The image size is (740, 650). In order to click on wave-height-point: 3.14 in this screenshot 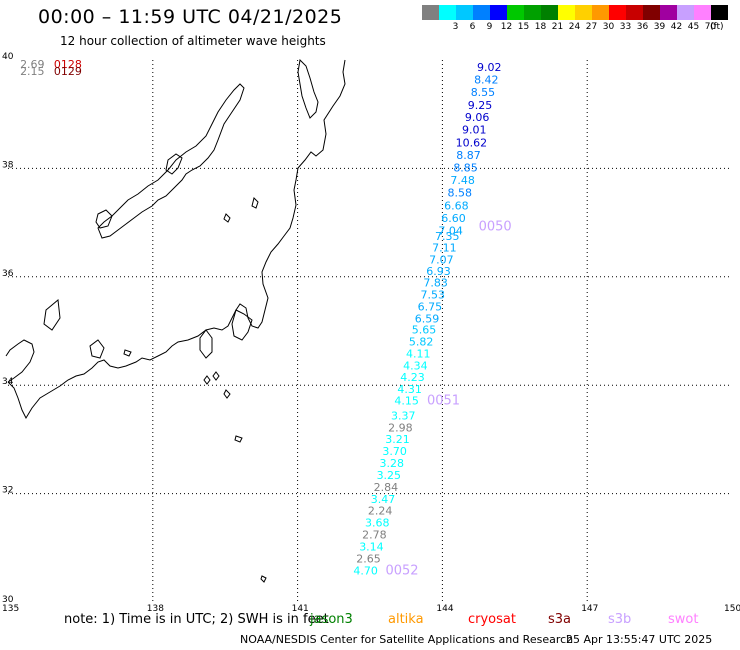, I will do `click(371, 547)`.